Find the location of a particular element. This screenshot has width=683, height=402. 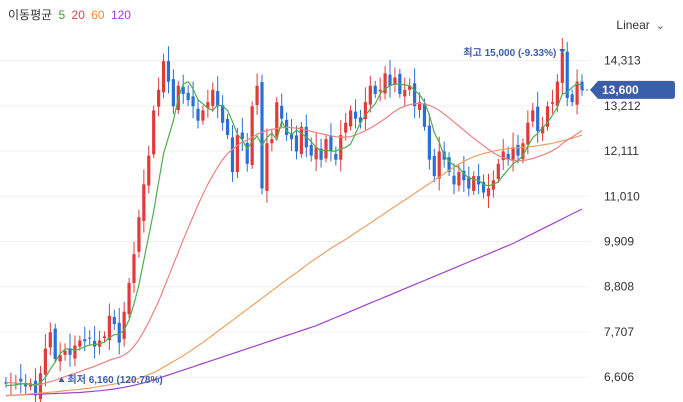

high-marker-icon is located at coordinates (562, 51).